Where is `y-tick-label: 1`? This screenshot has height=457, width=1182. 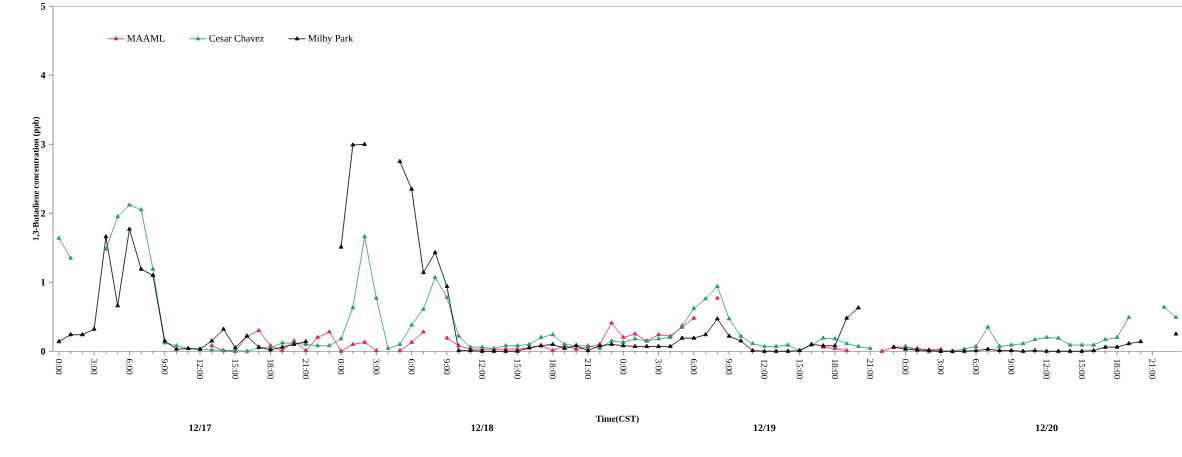
y-tick-label: 1 is located at coordinates (43, 282).